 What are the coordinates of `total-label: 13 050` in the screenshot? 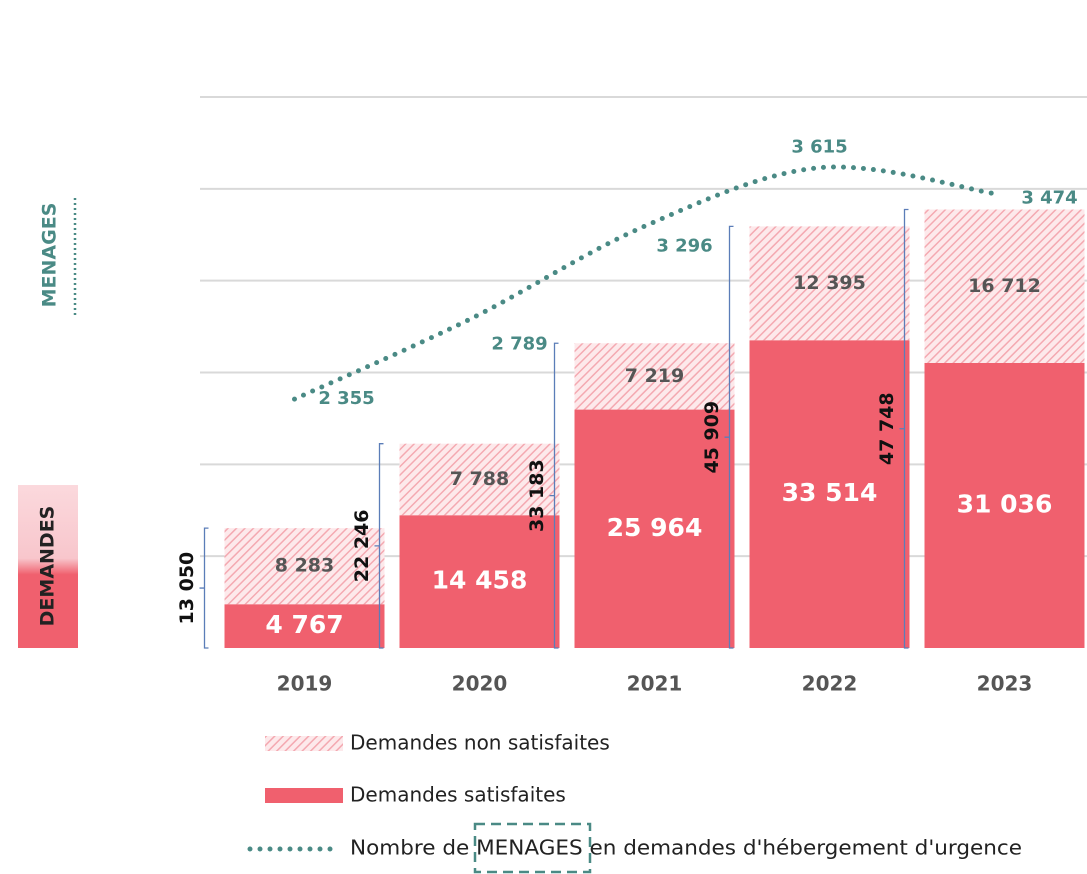 It's located at (187, 588).